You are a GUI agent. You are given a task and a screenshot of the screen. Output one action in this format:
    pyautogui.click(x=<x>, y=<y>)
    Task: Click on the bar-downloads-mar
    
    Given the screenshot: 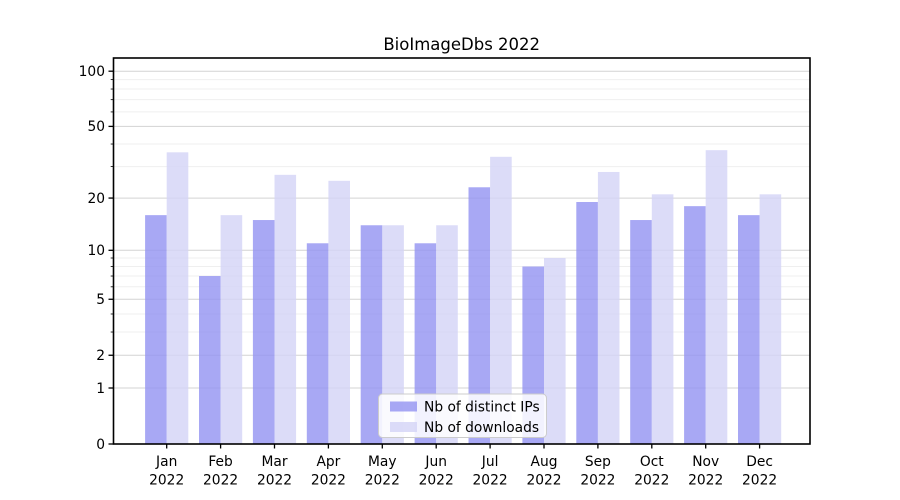 What is the action you would take?
    pyautogui.click(x=285, y=309)
    